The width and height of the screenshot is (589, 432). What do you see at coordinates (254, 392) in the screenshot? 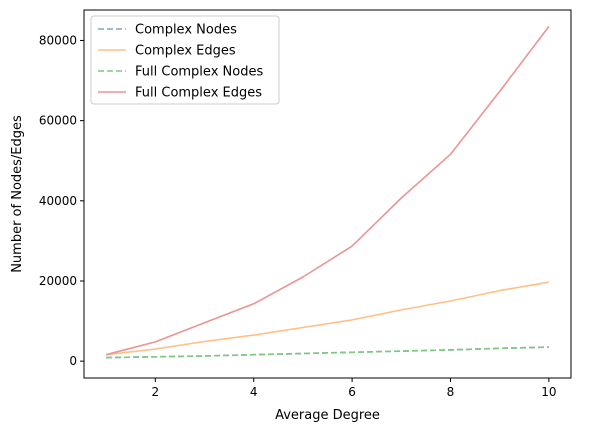
I see `x-tick-label: 4` at bounding box center [254, 392].